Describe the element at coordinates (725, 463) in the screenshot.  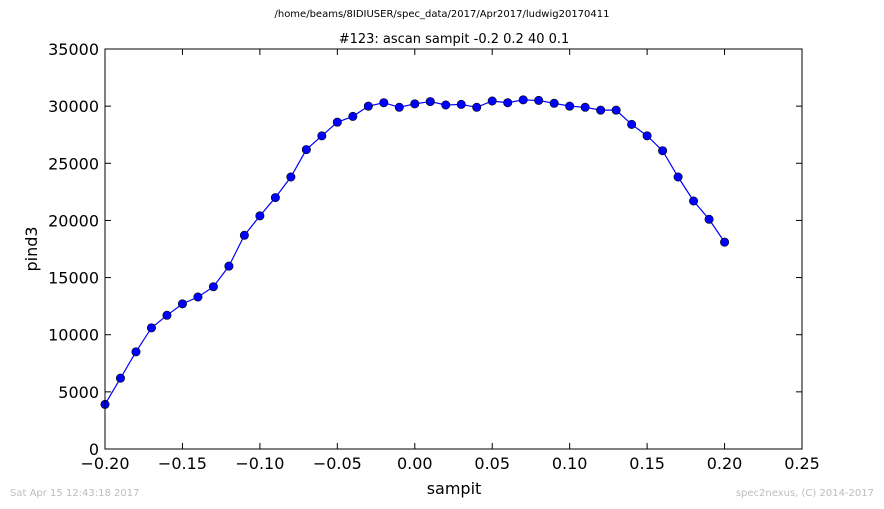
I see `x-tick-label: 0.20` at that location.